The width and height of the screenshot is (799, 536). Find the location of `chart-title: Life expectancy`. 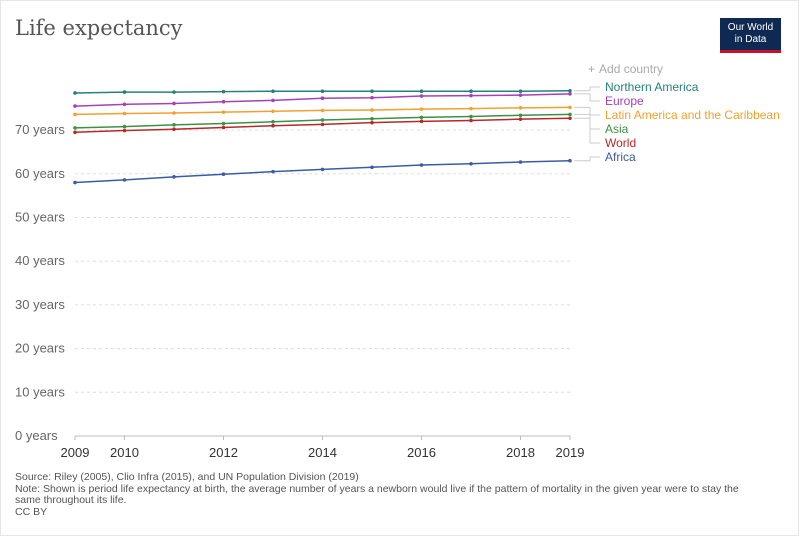

chart-title: Life expectancy is located at coordinates (99, 28).